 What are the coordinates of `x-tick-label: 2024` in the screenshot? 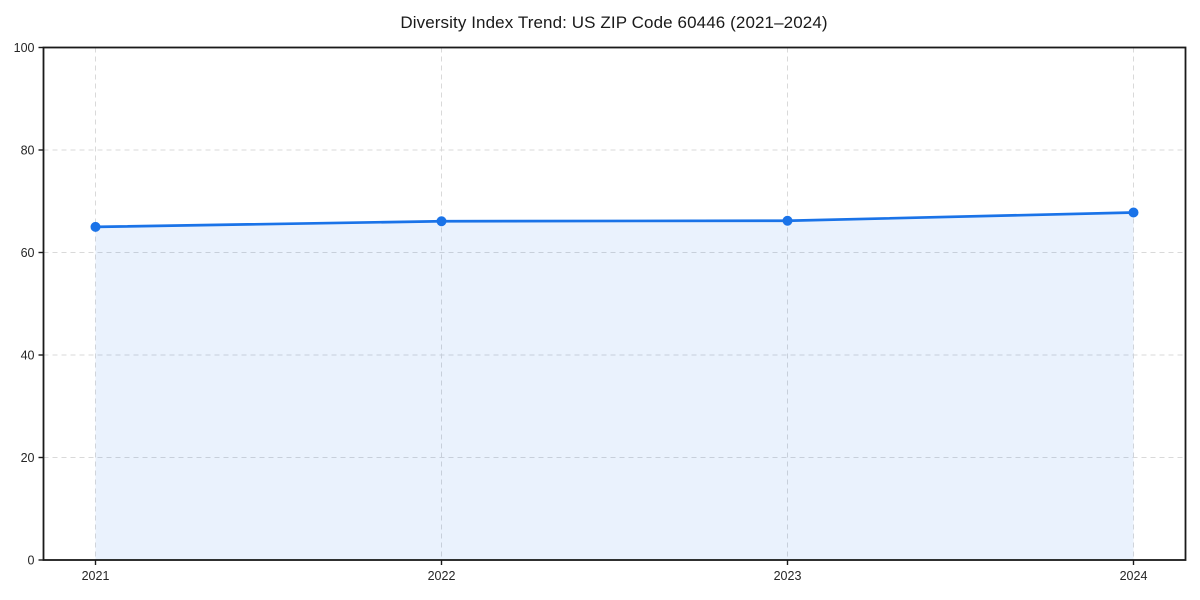 It's located at (1134, 576).